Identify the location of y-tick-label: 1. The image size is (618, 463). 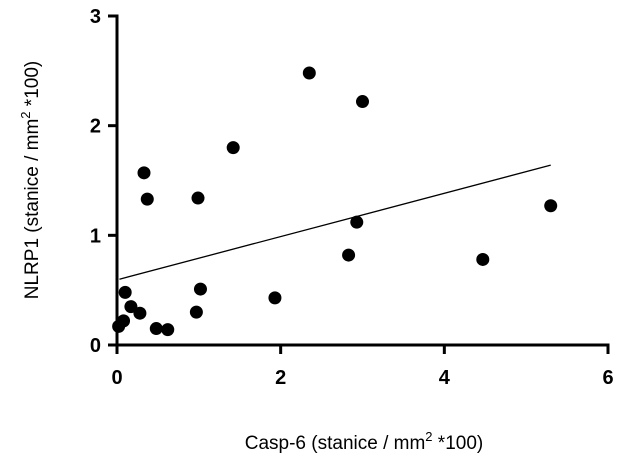
(95, 236).